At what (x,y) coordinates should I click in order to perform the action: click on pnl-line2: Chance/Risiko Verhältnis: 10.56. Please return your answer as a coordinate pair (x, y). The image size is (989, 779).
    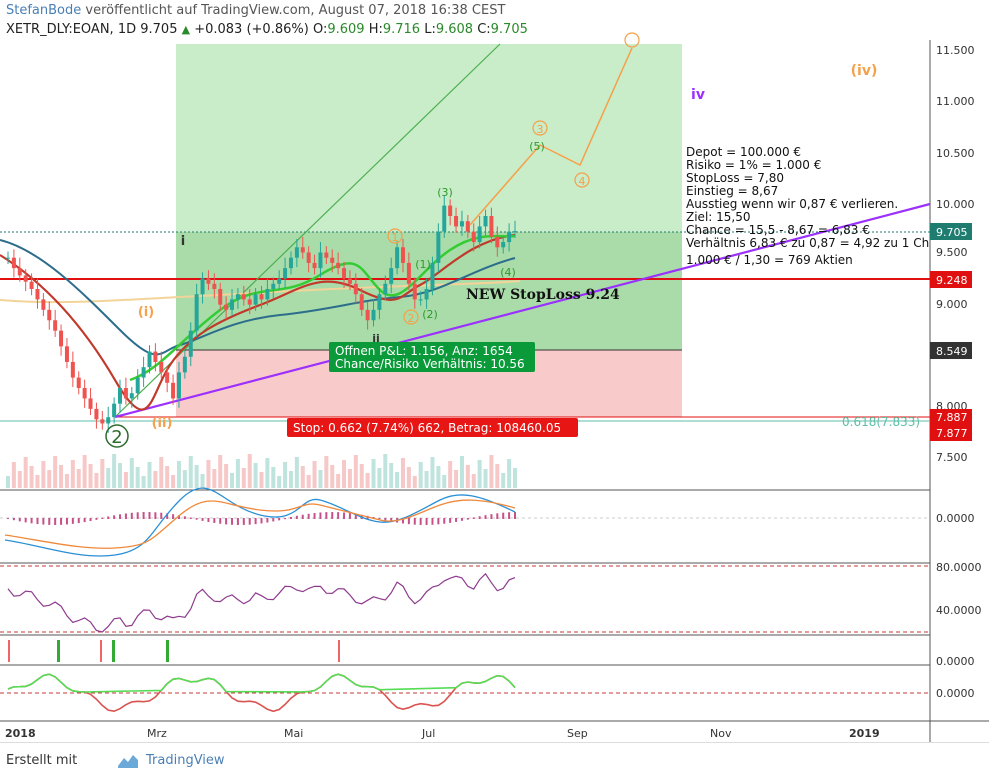
    Looking at the image, I should click on (430, 364).